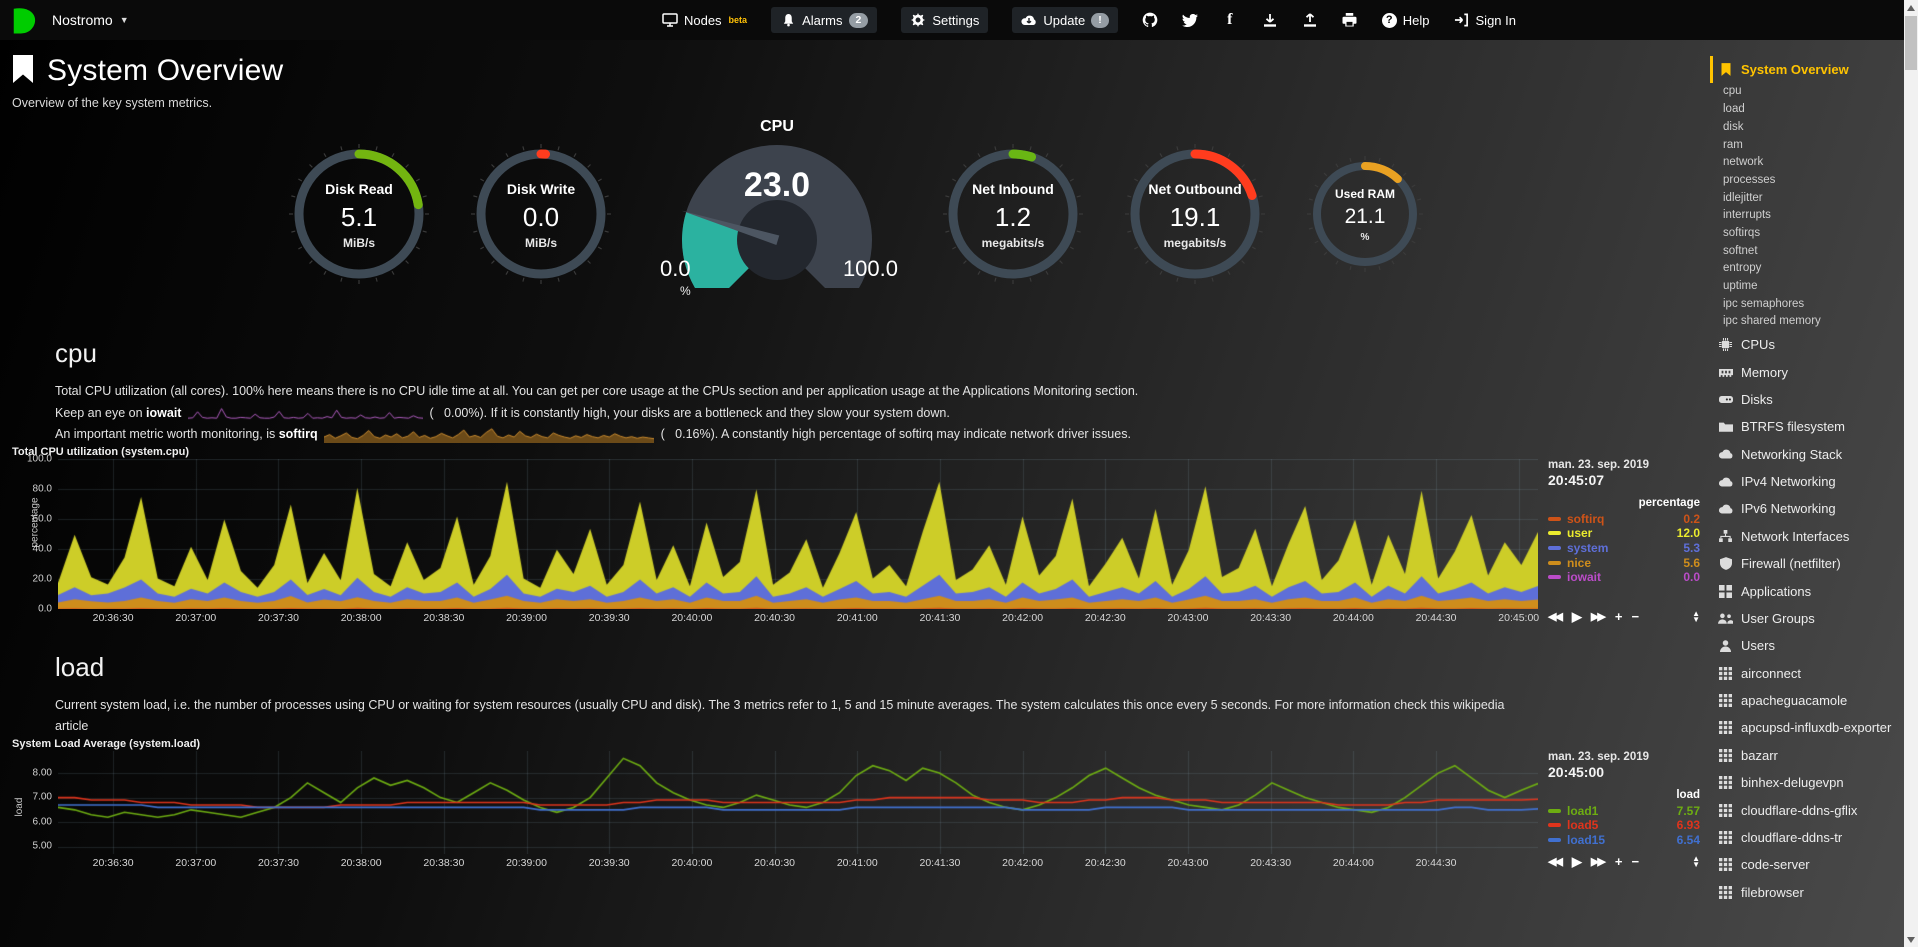 Image resolution: width=1918 pixels, height=947 pixels. Describe the element at coordinates (359, 216) in the screenshot. I see `gauge-disk-read: Disk Read 5.1 MiB/s` at that location.